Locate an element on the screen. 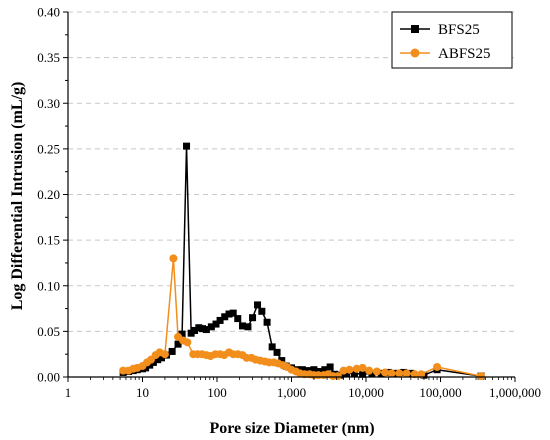  y-tick-label: 0.15 is located at coordinates (48, 240).